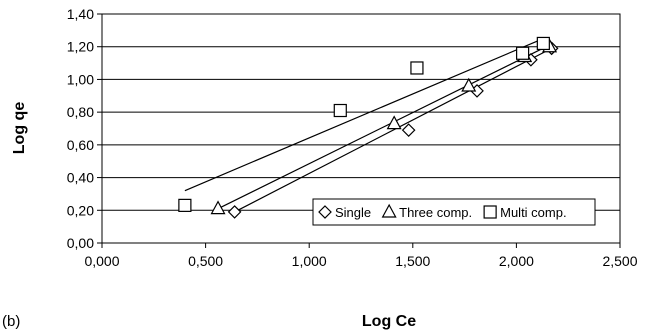  I want to click on y-tick-label: 1,20, so click(80, 47).